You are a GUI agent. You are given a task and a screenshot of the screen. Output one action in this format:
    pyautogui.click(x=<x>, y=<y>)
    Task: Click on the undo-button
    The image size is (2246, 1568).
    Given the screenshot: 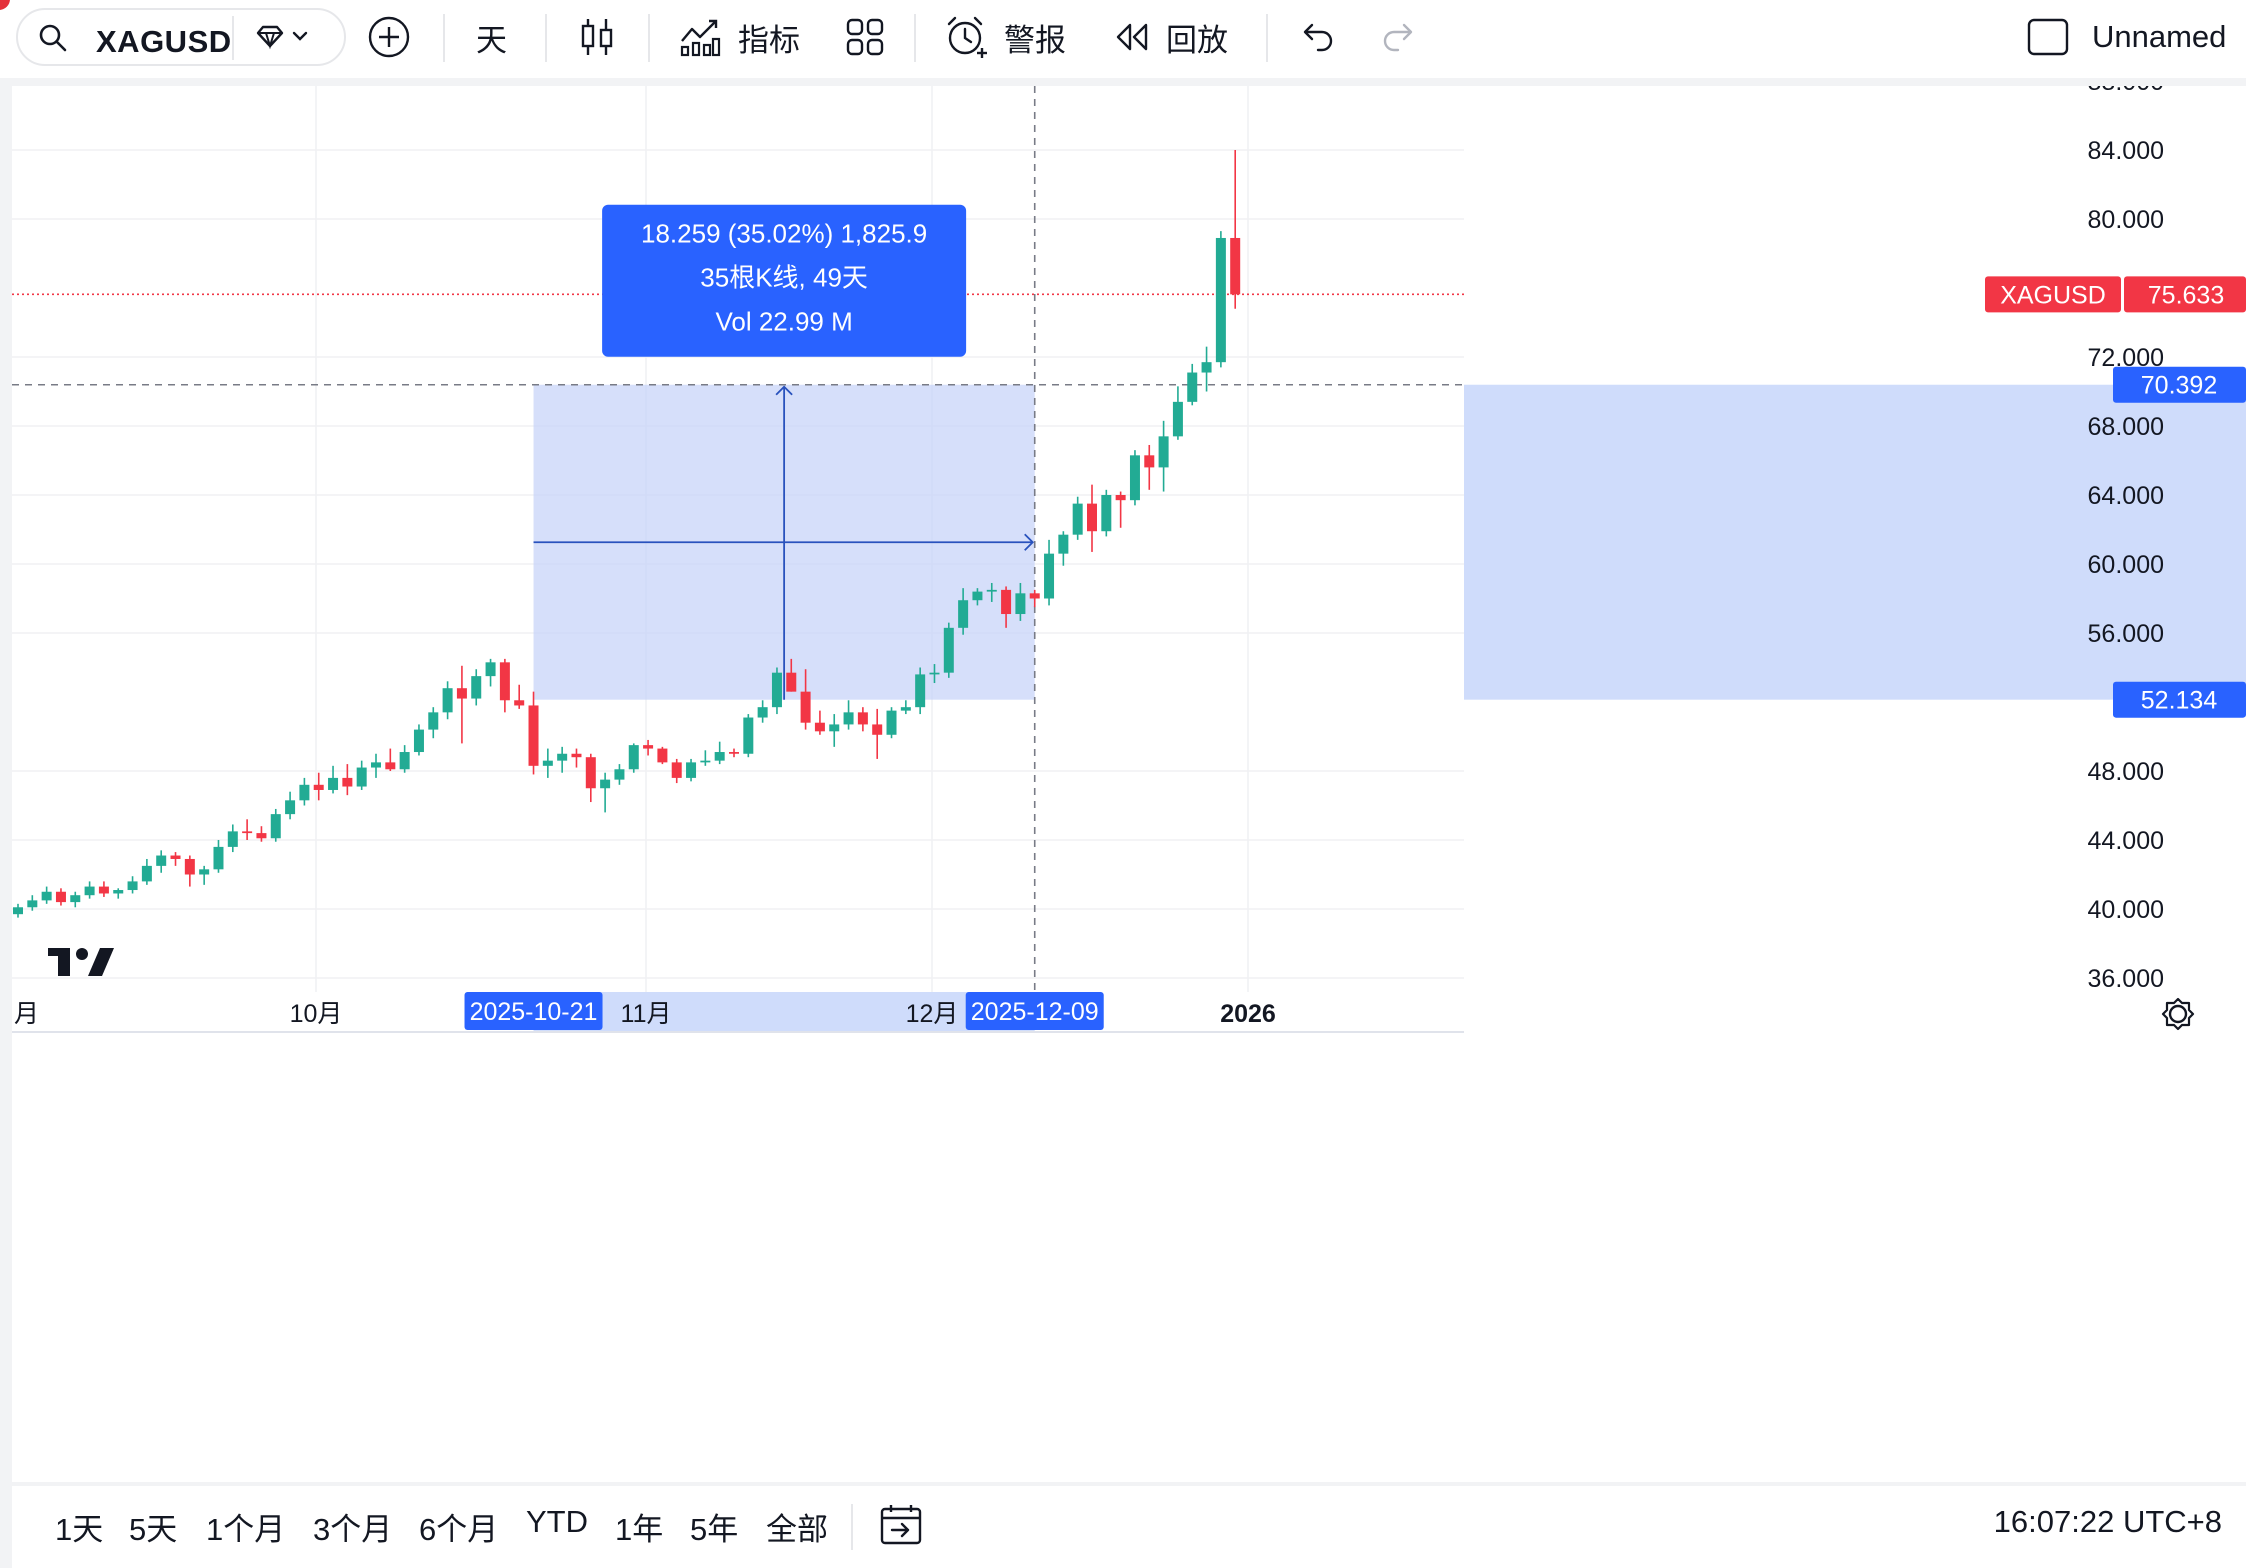 What is the action you would take?
    pyautogui.click(x=1316, y=37)
    